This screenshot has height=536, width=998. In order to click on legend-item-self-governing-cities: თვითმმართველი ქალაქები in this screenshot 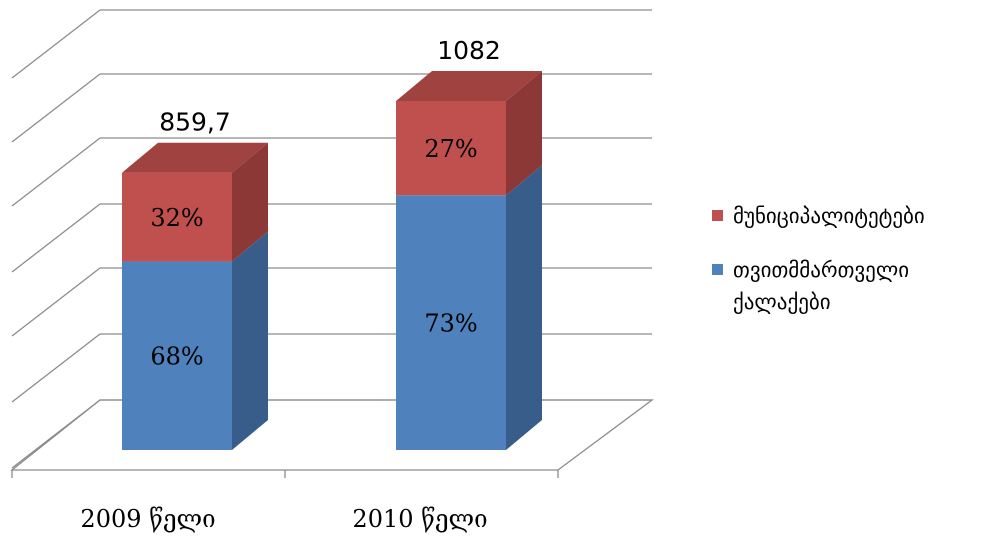, I will do `click(852, 286)`.